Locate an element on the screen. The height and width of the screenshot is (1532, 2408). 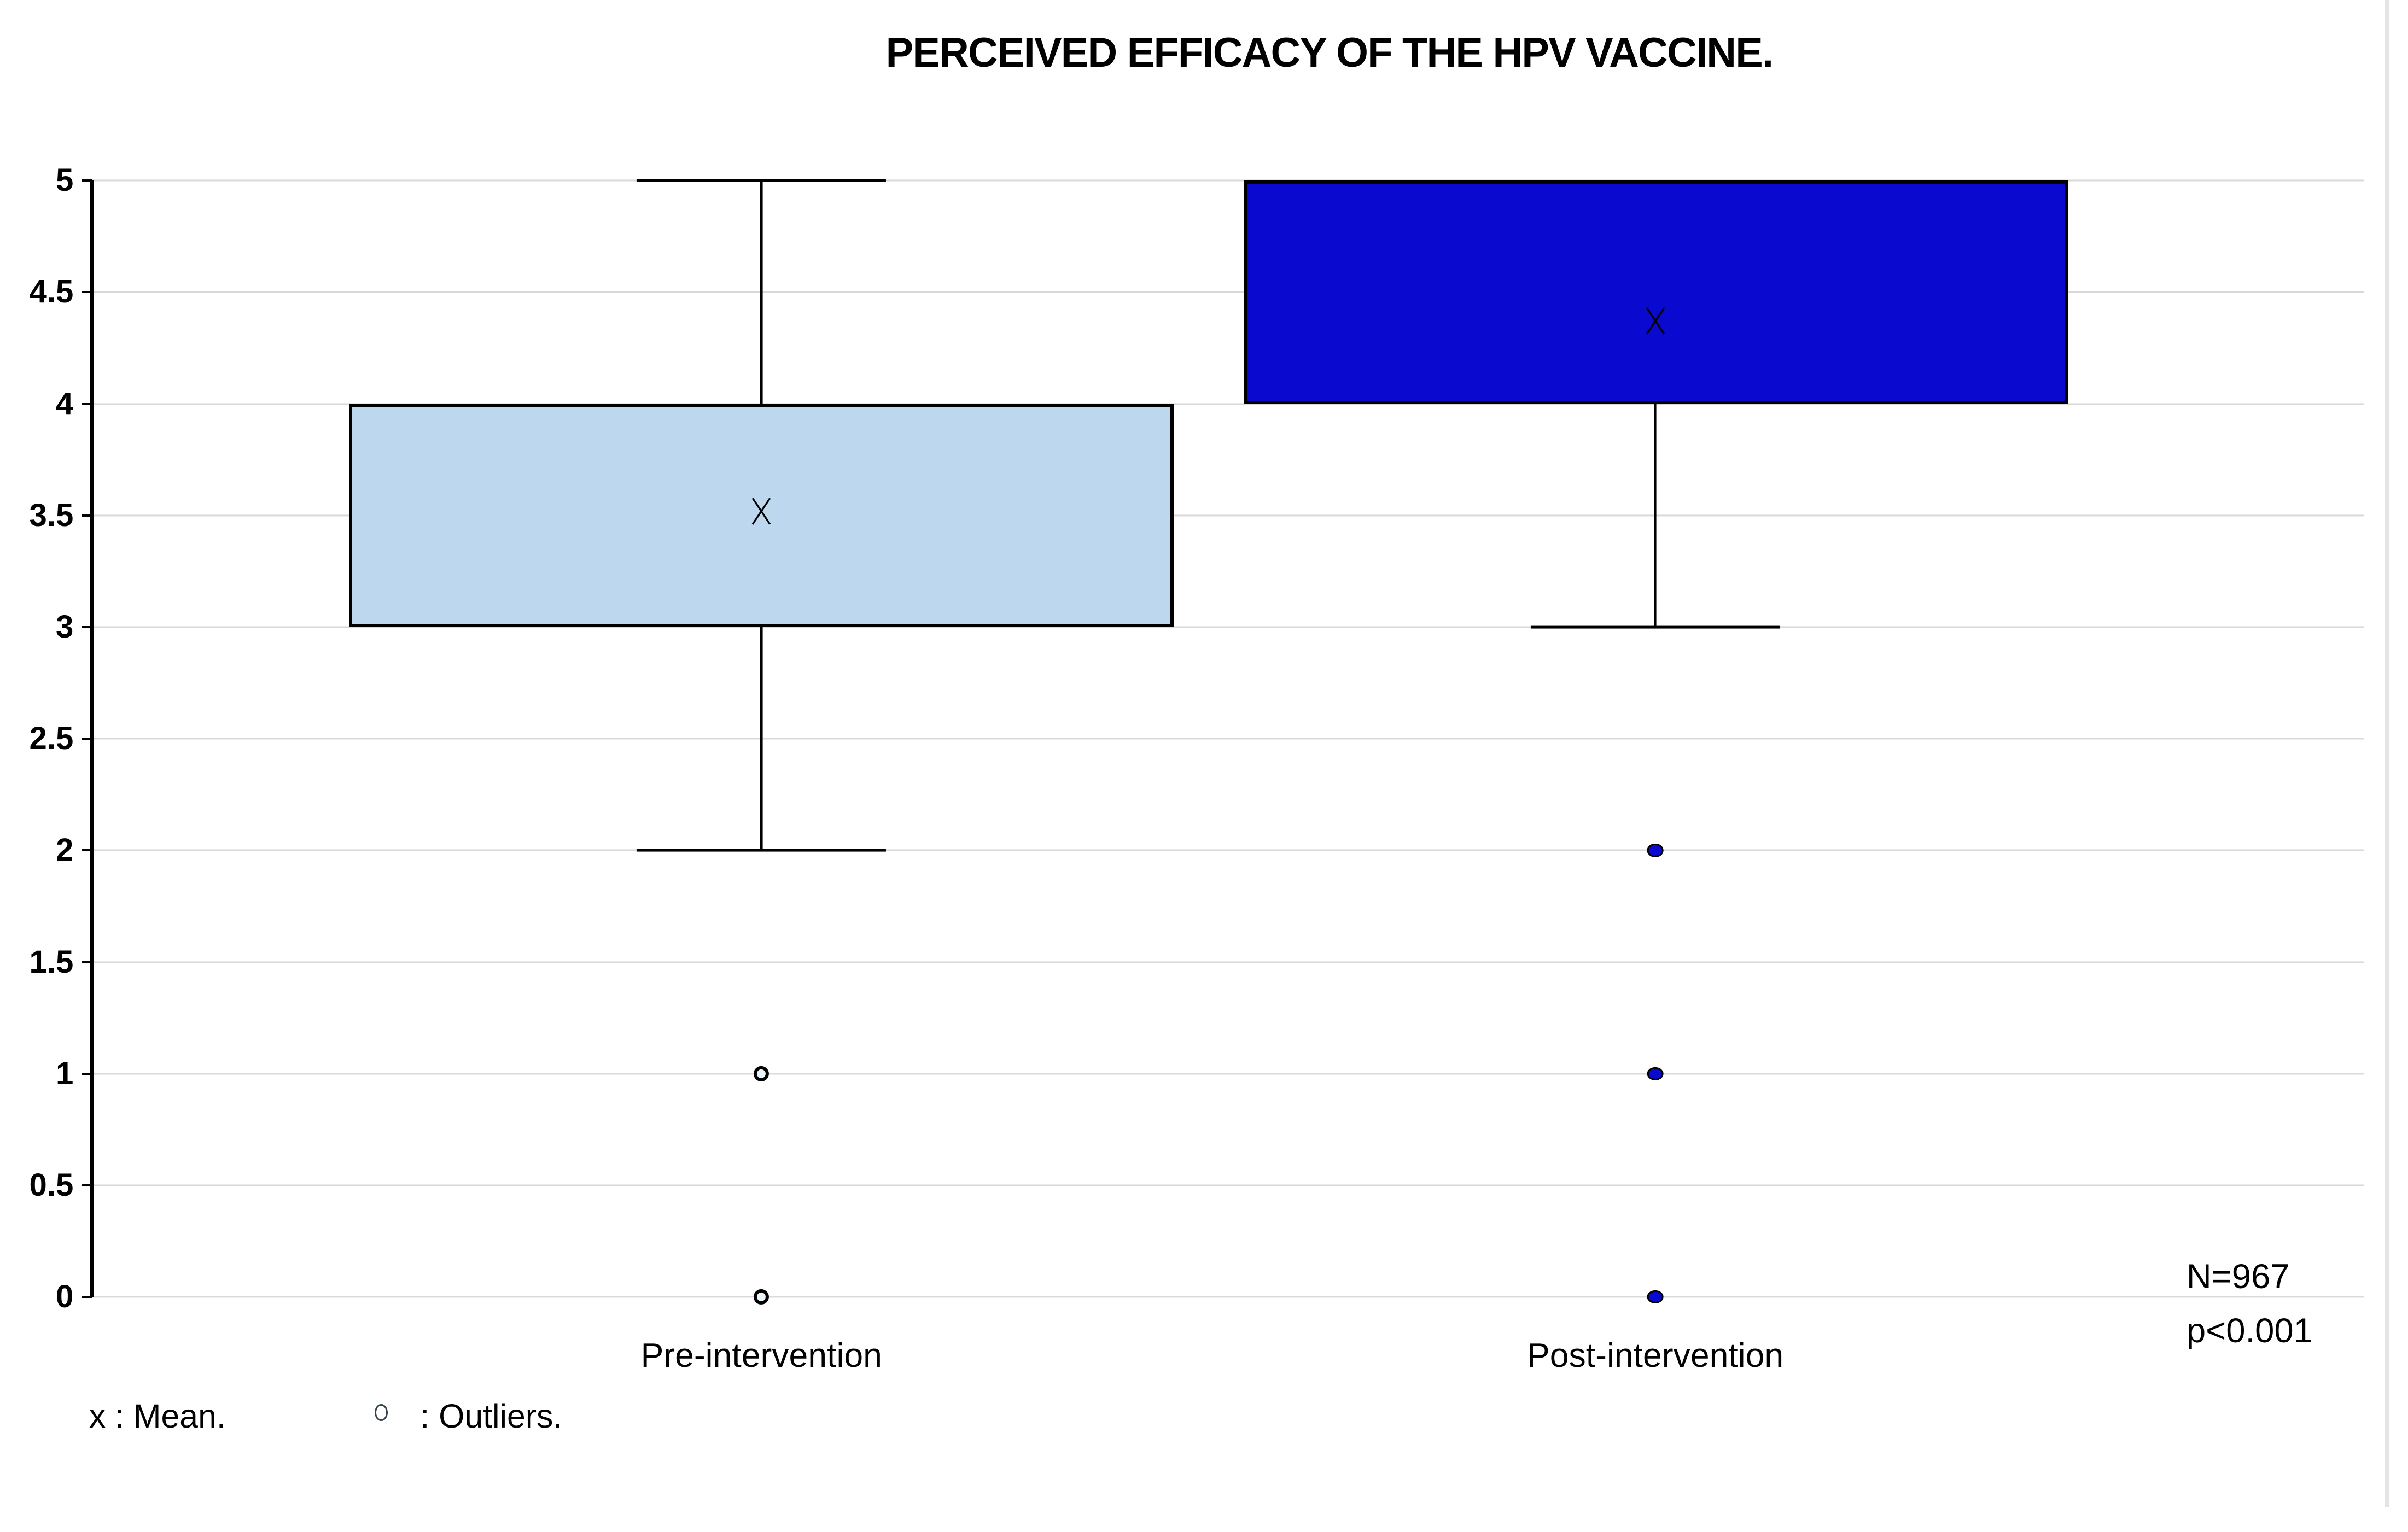
category-label: Pre-intervention is located at coordinates (761, 1355).